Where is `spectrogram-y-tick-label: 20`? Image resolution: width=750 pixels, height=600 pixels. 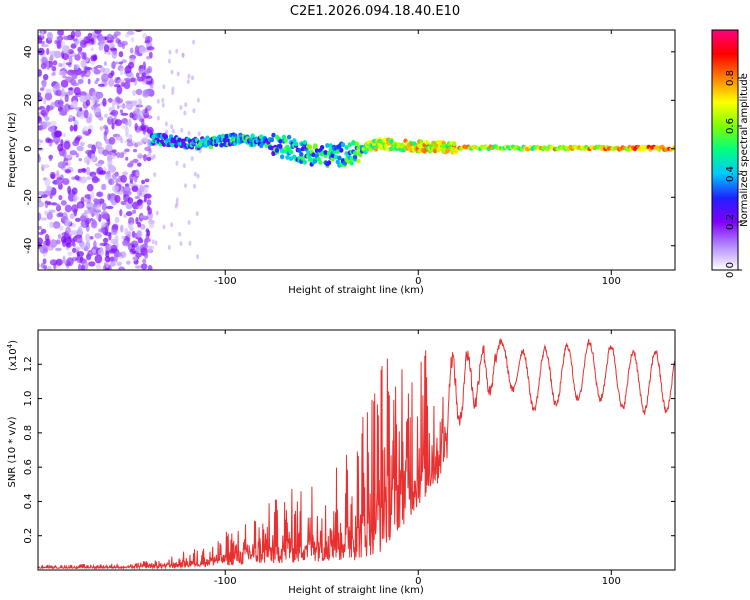 spectrogram-y-tick-label: 20 is located at coordinates (28, 100).